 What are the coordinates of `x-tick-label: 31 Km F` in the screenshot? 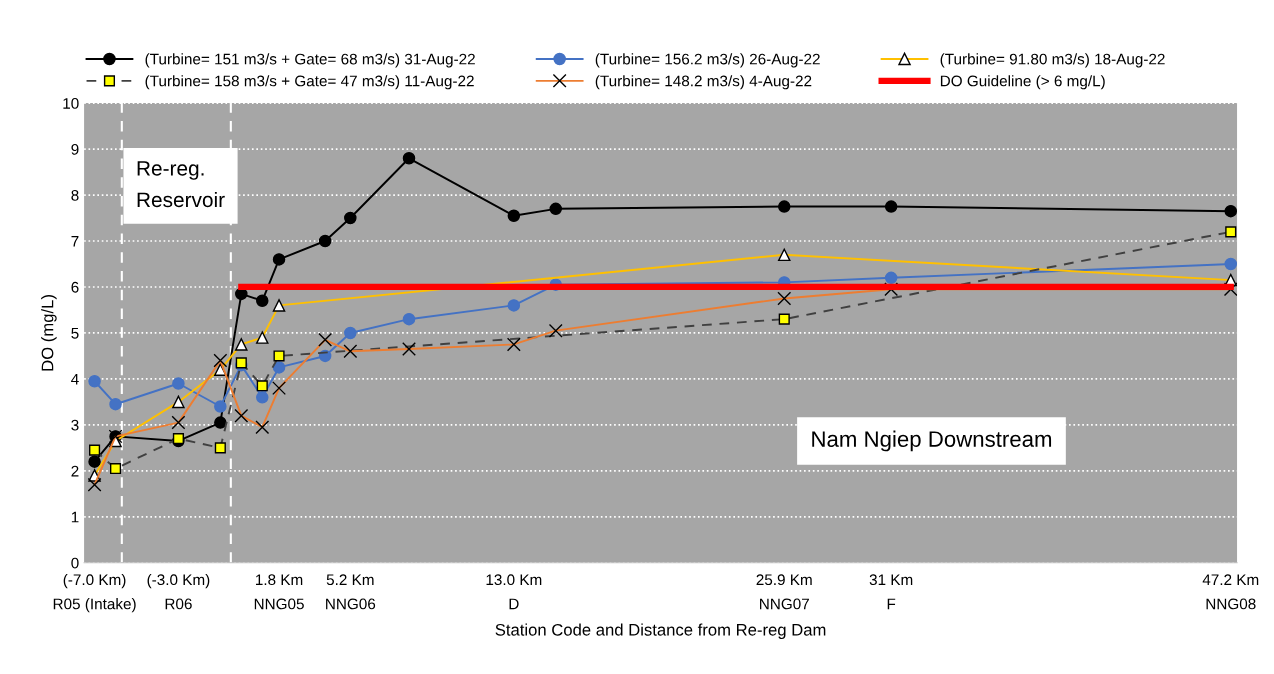 It's located at (891, 592).